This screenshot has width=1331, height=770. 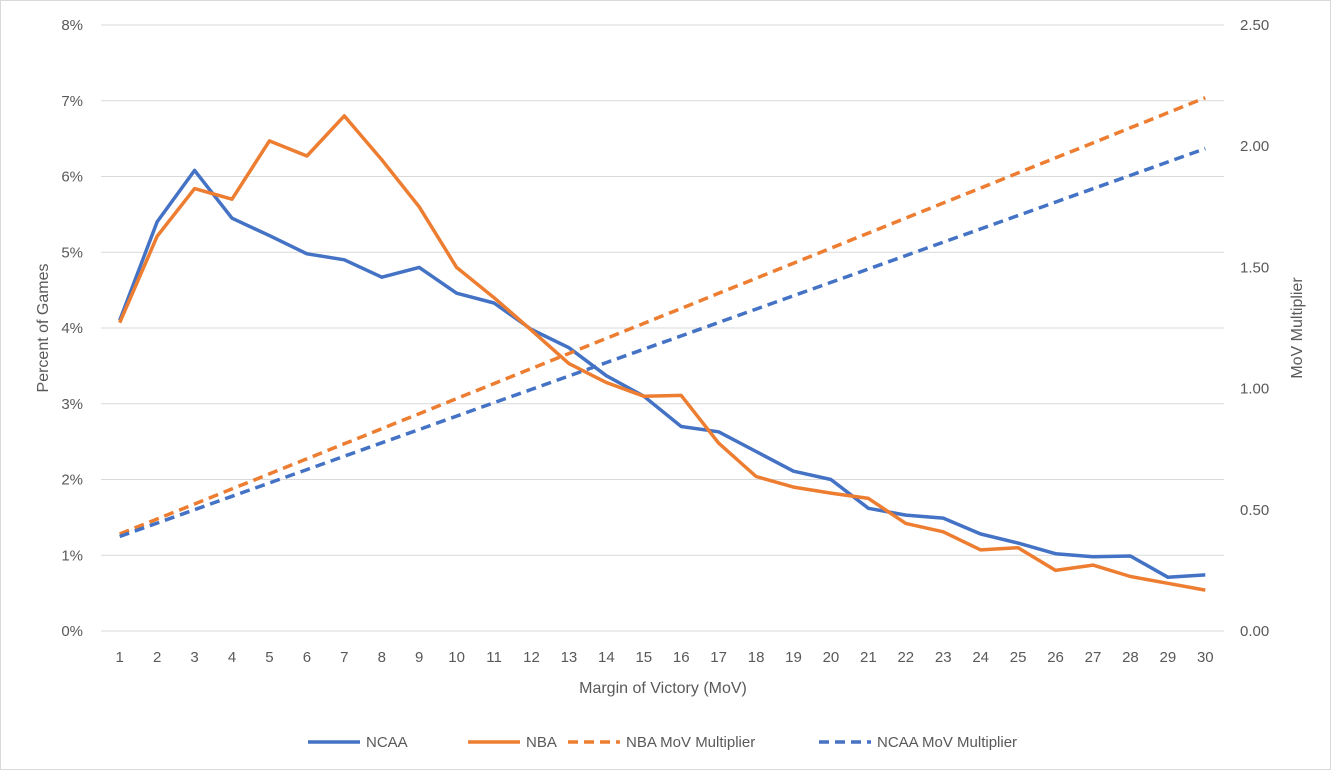 What do you see at coordinates (905, 657) in the screenshot?
I see `x-tick-label: 22` at bounding box center [905, 657].